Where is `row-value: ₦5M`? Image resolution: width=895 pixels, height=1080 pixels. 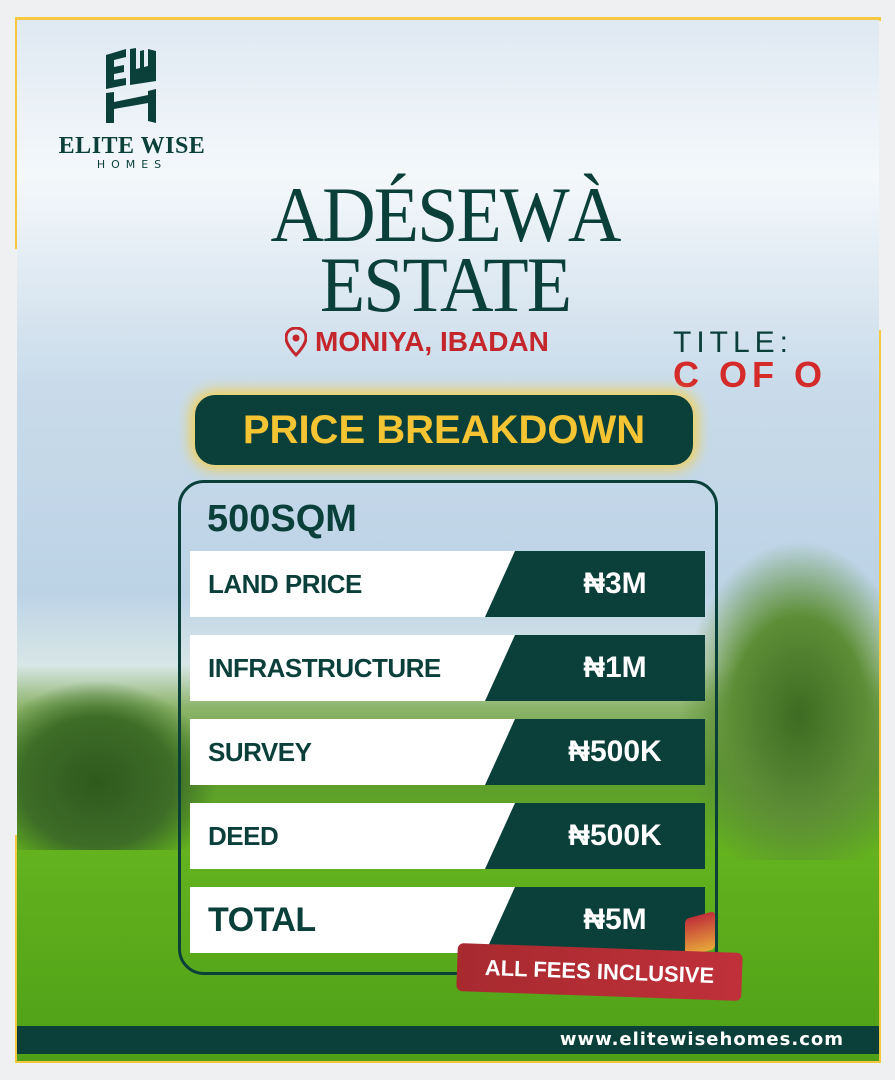
row-value: ₦5M is located at coordinates (595, 920).